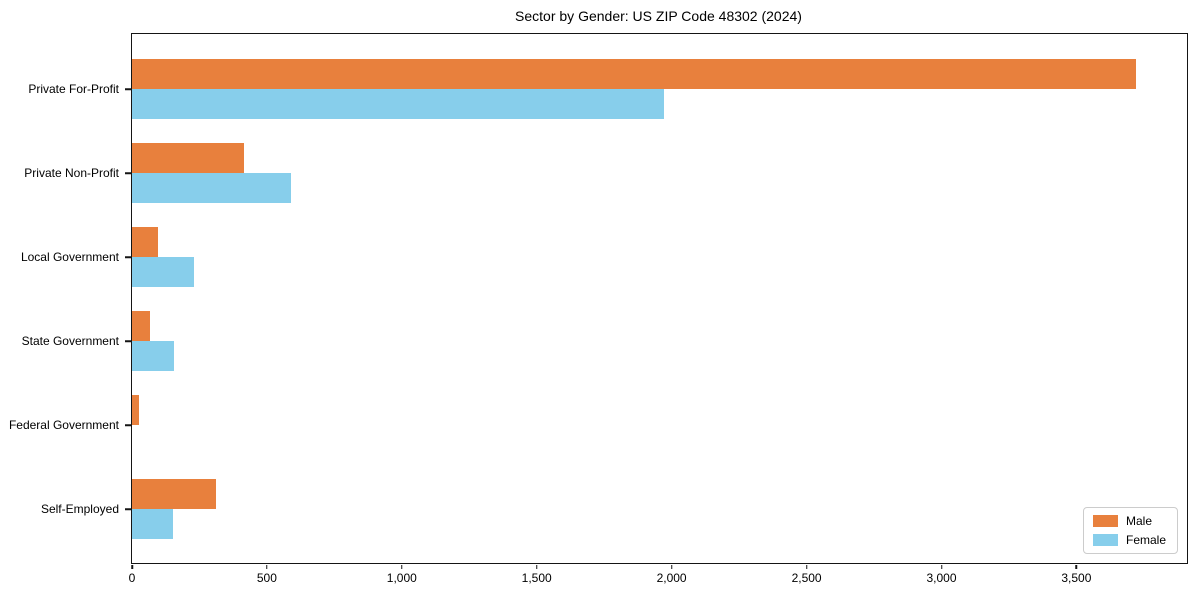  What do you see at coordinates (71, 173) in the screenshot?
I see `y-tick-label: Private Non-Profit` at bounding box center [71, 173].